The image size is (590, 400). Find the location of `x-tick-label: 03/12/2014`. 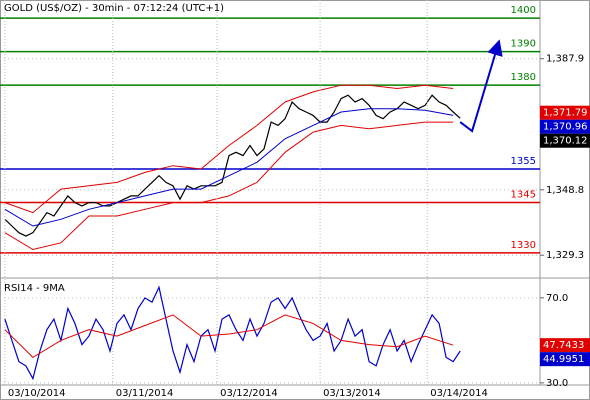

x-tick-label: 03/12/2014 is located at coordinates (249, 393).